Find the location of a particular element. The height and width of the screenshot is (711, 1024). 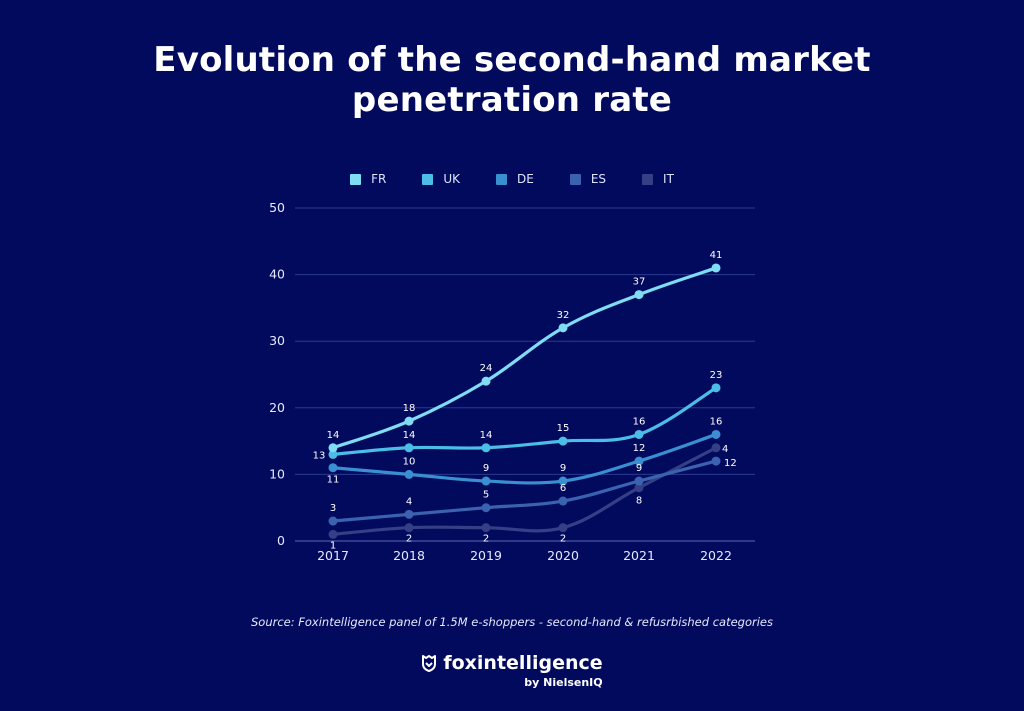

x-tick-label: 2021 is located at coordinates (639, 555).